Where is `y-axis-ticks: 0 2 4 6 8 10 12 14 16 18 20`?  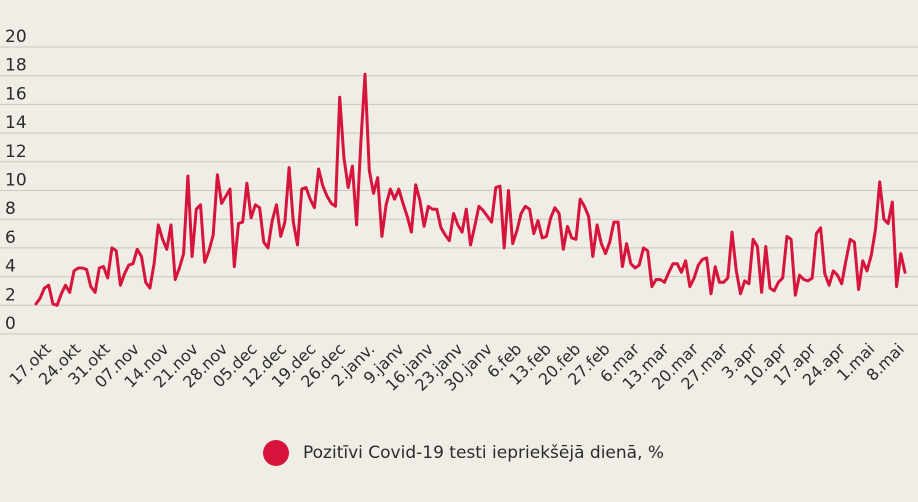
y-axis-ticks: 0 2 4 6 8 10 12 14 16 18 20 is located at coordinates (16, 180).